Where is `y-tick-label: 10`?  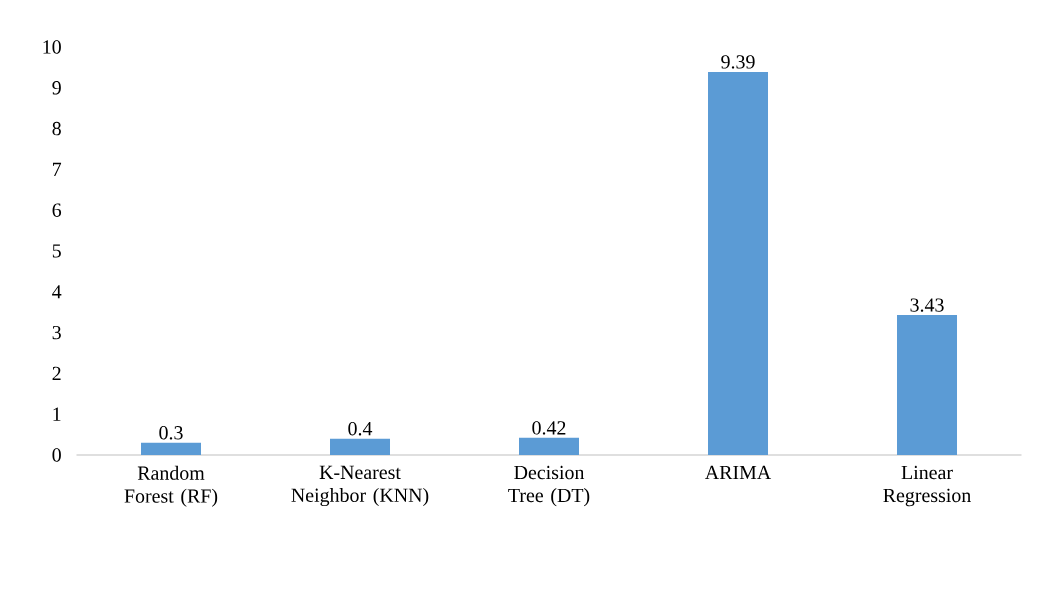
y-tick-label: 10 is located at coordinates (52, 47).